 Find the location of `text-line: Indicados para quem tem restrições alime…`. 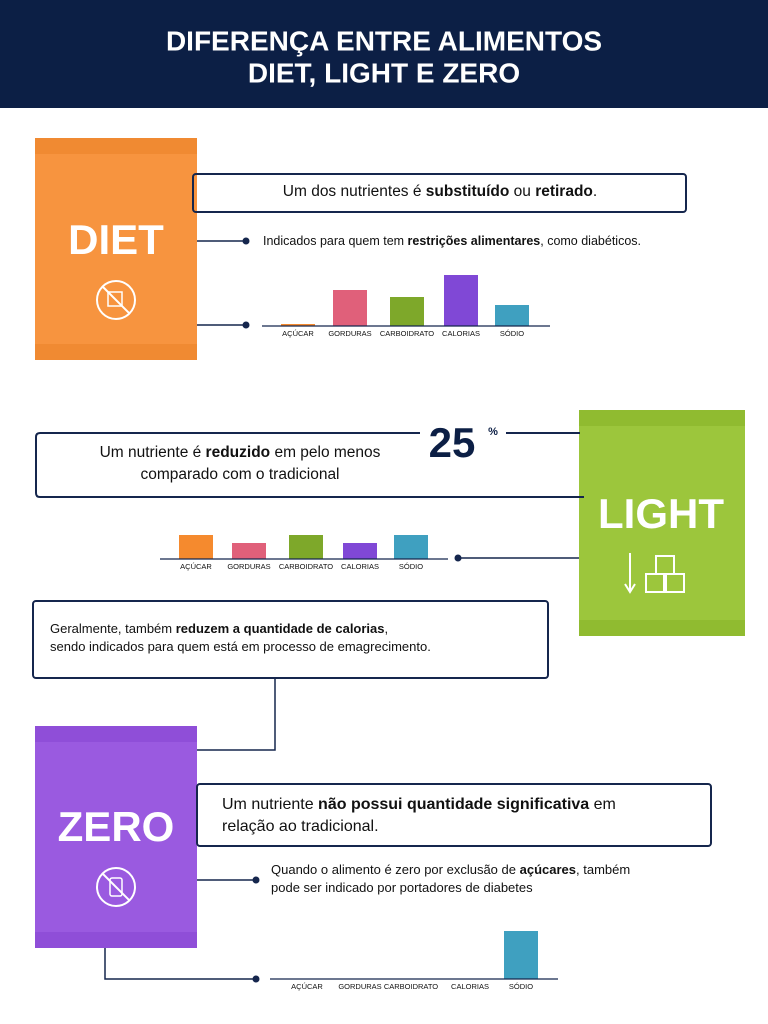

text-line: Indicados para quem tem restrições alime… is located at coordinates (452, 241).